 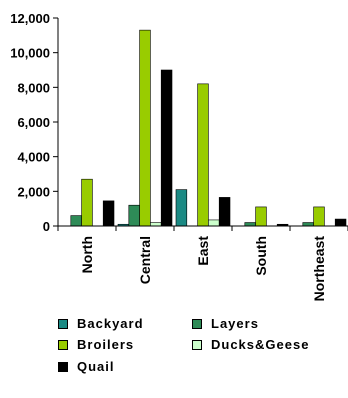 What do you see at coordinates (63, 323) in the screenshot?
I see `legend-swatch-backyard` at bounding box center [63, 323].